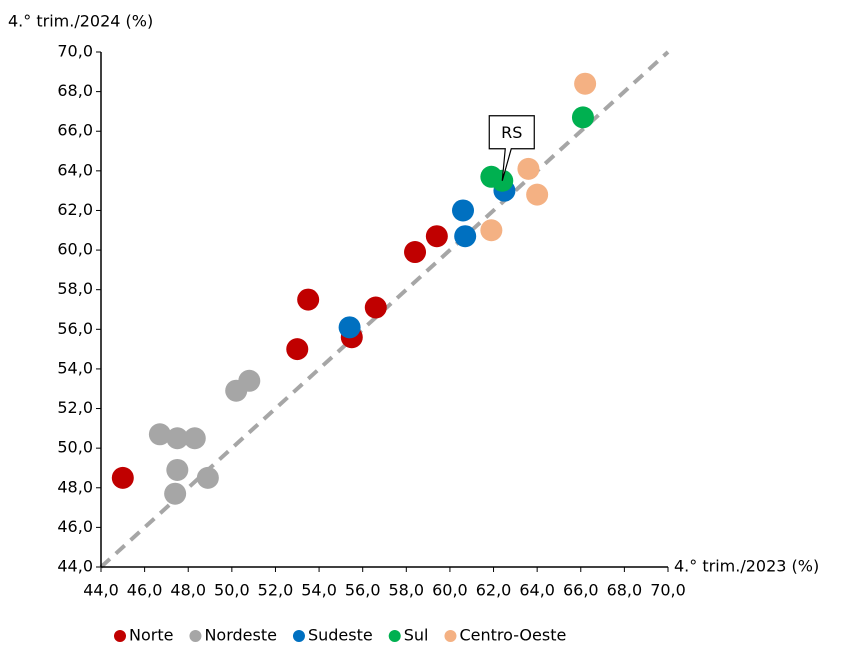 The width and height of the screenshot is (842, 660). Describe the element at coordinates (450, 590) in the screenshot. I see `x-tick-label: 60,0` at that location.